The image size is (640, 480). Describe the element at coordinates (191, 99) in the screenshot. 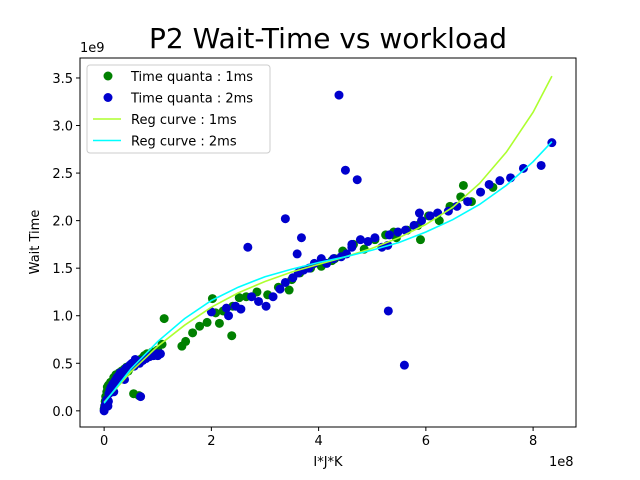

I see `legend-label: Time quanta : 2ms` at that location.